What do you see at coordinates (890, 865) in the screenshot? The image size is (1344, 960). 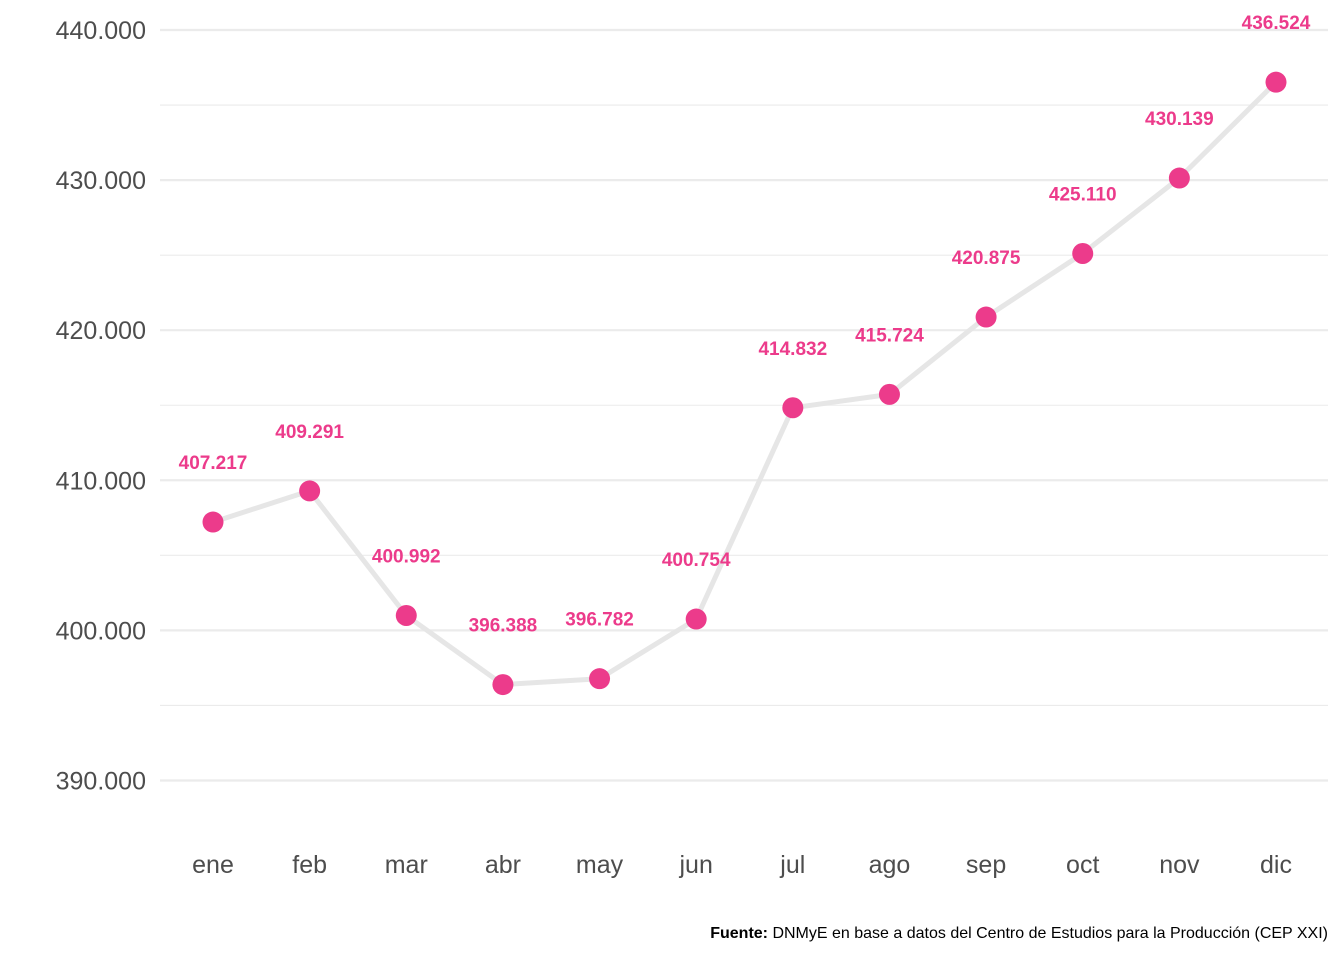 I see `x-tick-label: ago` at bounding box center [890, 865].